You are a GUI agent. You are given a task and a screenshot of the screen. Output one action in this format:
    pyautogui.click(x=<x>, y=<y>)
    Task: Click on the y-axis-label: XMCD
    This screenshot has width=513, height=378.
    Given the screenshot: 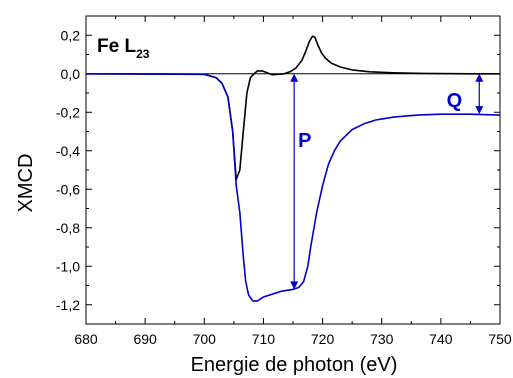 What is the action you would take?
    pyautogui.click(x=26, y=183)
    